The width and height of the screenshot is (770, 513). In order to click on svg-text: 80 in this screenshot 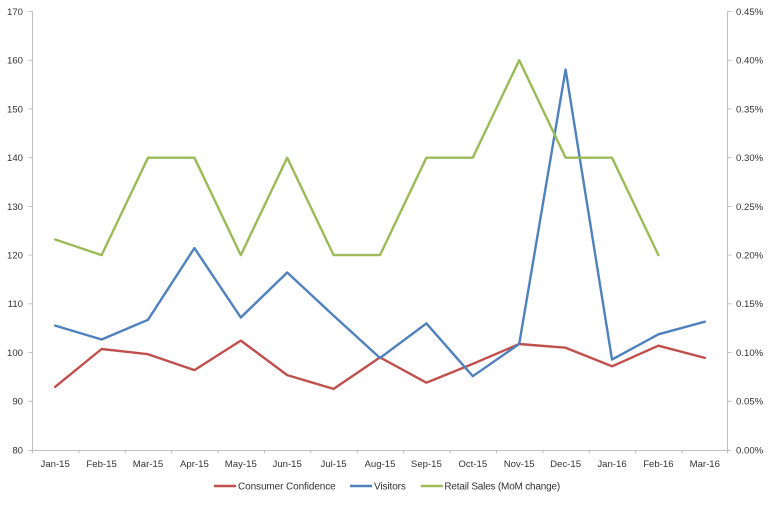, I will do `click(17, 450)`.